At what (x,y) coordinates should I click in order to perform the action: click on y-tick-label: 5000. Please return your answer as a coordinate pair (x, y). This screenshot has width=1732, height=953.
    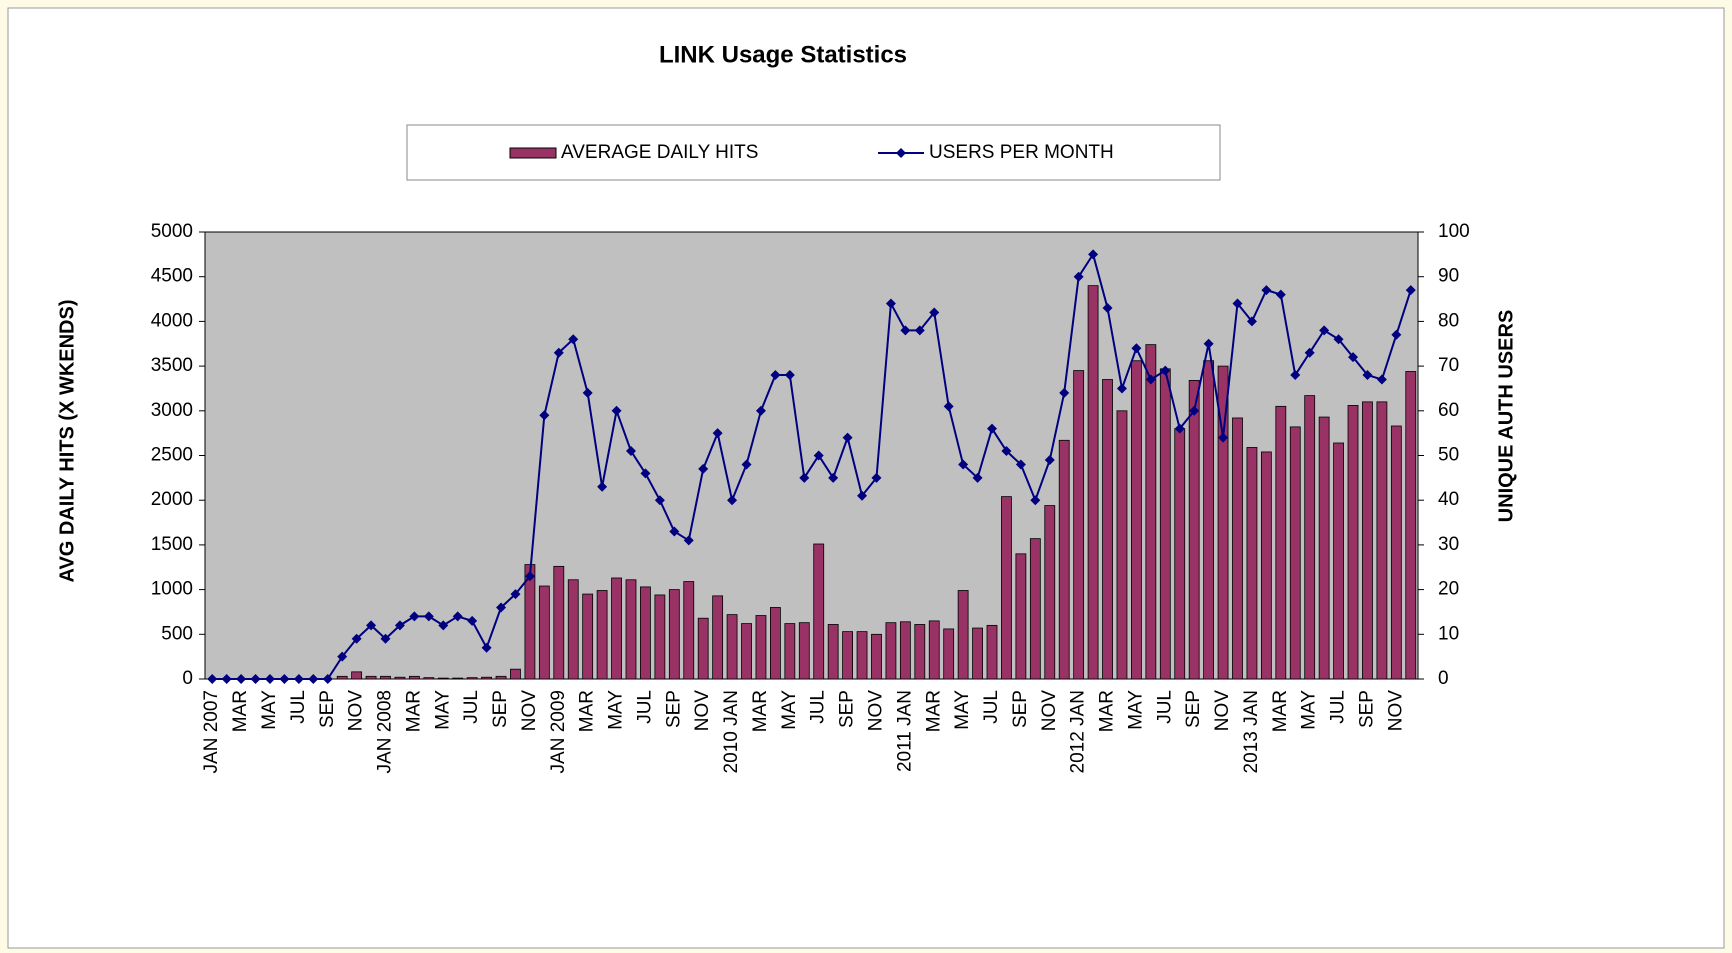
    Looking at the image, I should click on (172, 231).